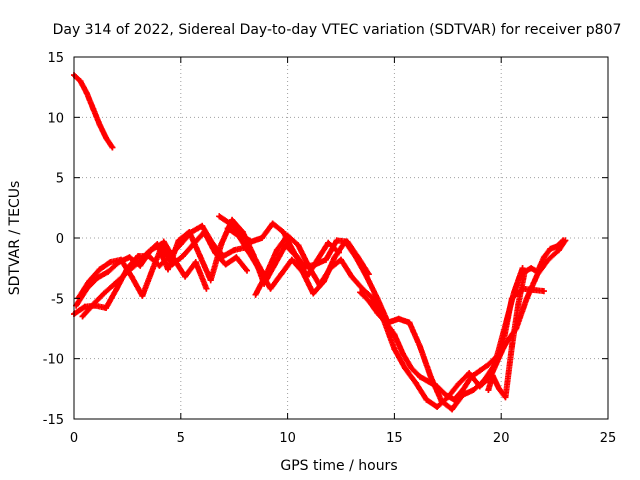 Image resolution: width=640 pixels, height=480 pixels. What do you see at coordinates (60, 239) in the screenshot?
I see `y-tick-label: 0` at bounding box center [60, 239].